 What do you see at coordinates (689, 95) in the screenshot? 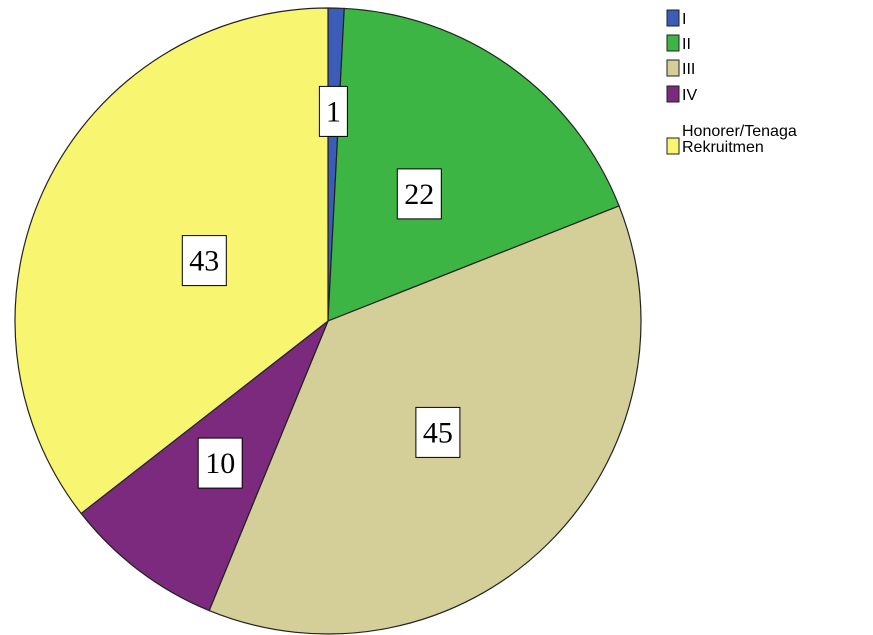
I see `legend-label: IV` at bounding box center [689, 95].